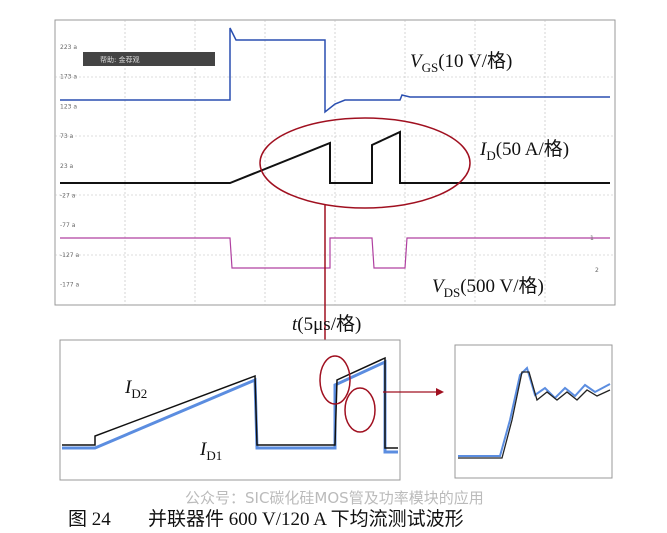  What do you see at coordinates (68, 47) in the screenshot?
I see `scale-label: 223 a` at bounding box center [68, 47].